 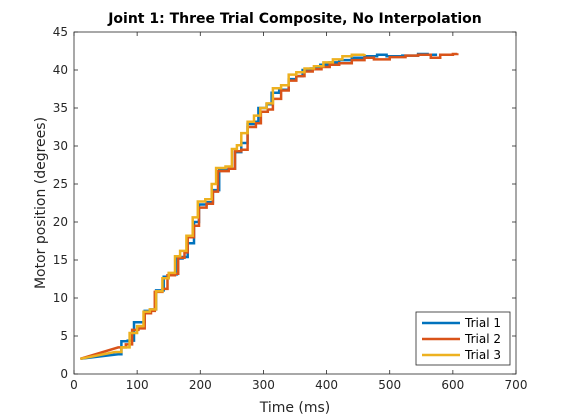 I want to click on y-tick-label: 35, so click(x=60, y=108).